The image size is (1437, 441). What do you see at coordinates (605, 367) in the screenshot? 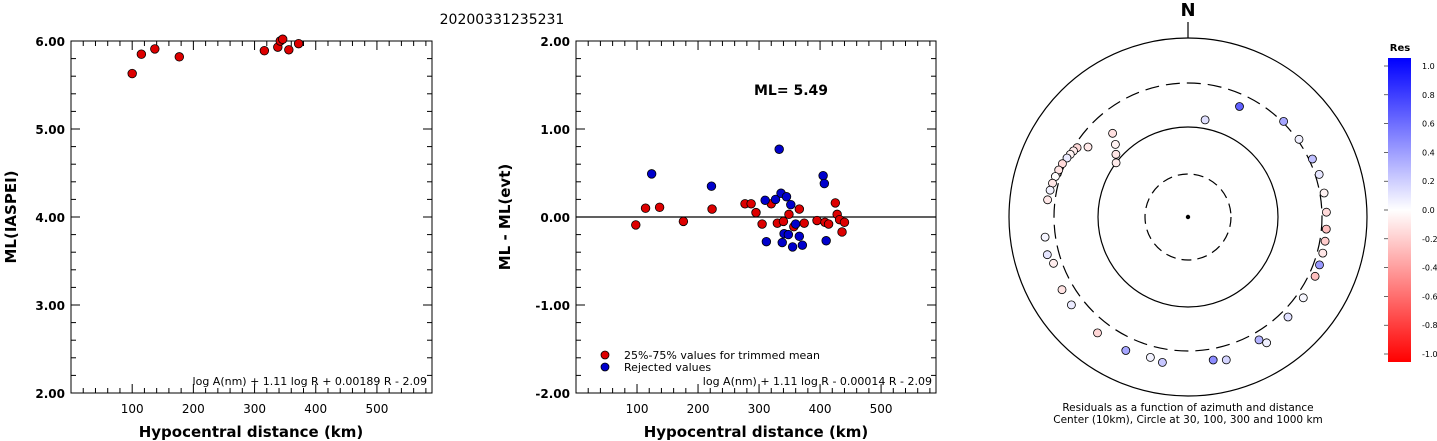
I see `legend-marker-rejected` at bounding box center [605, 367].